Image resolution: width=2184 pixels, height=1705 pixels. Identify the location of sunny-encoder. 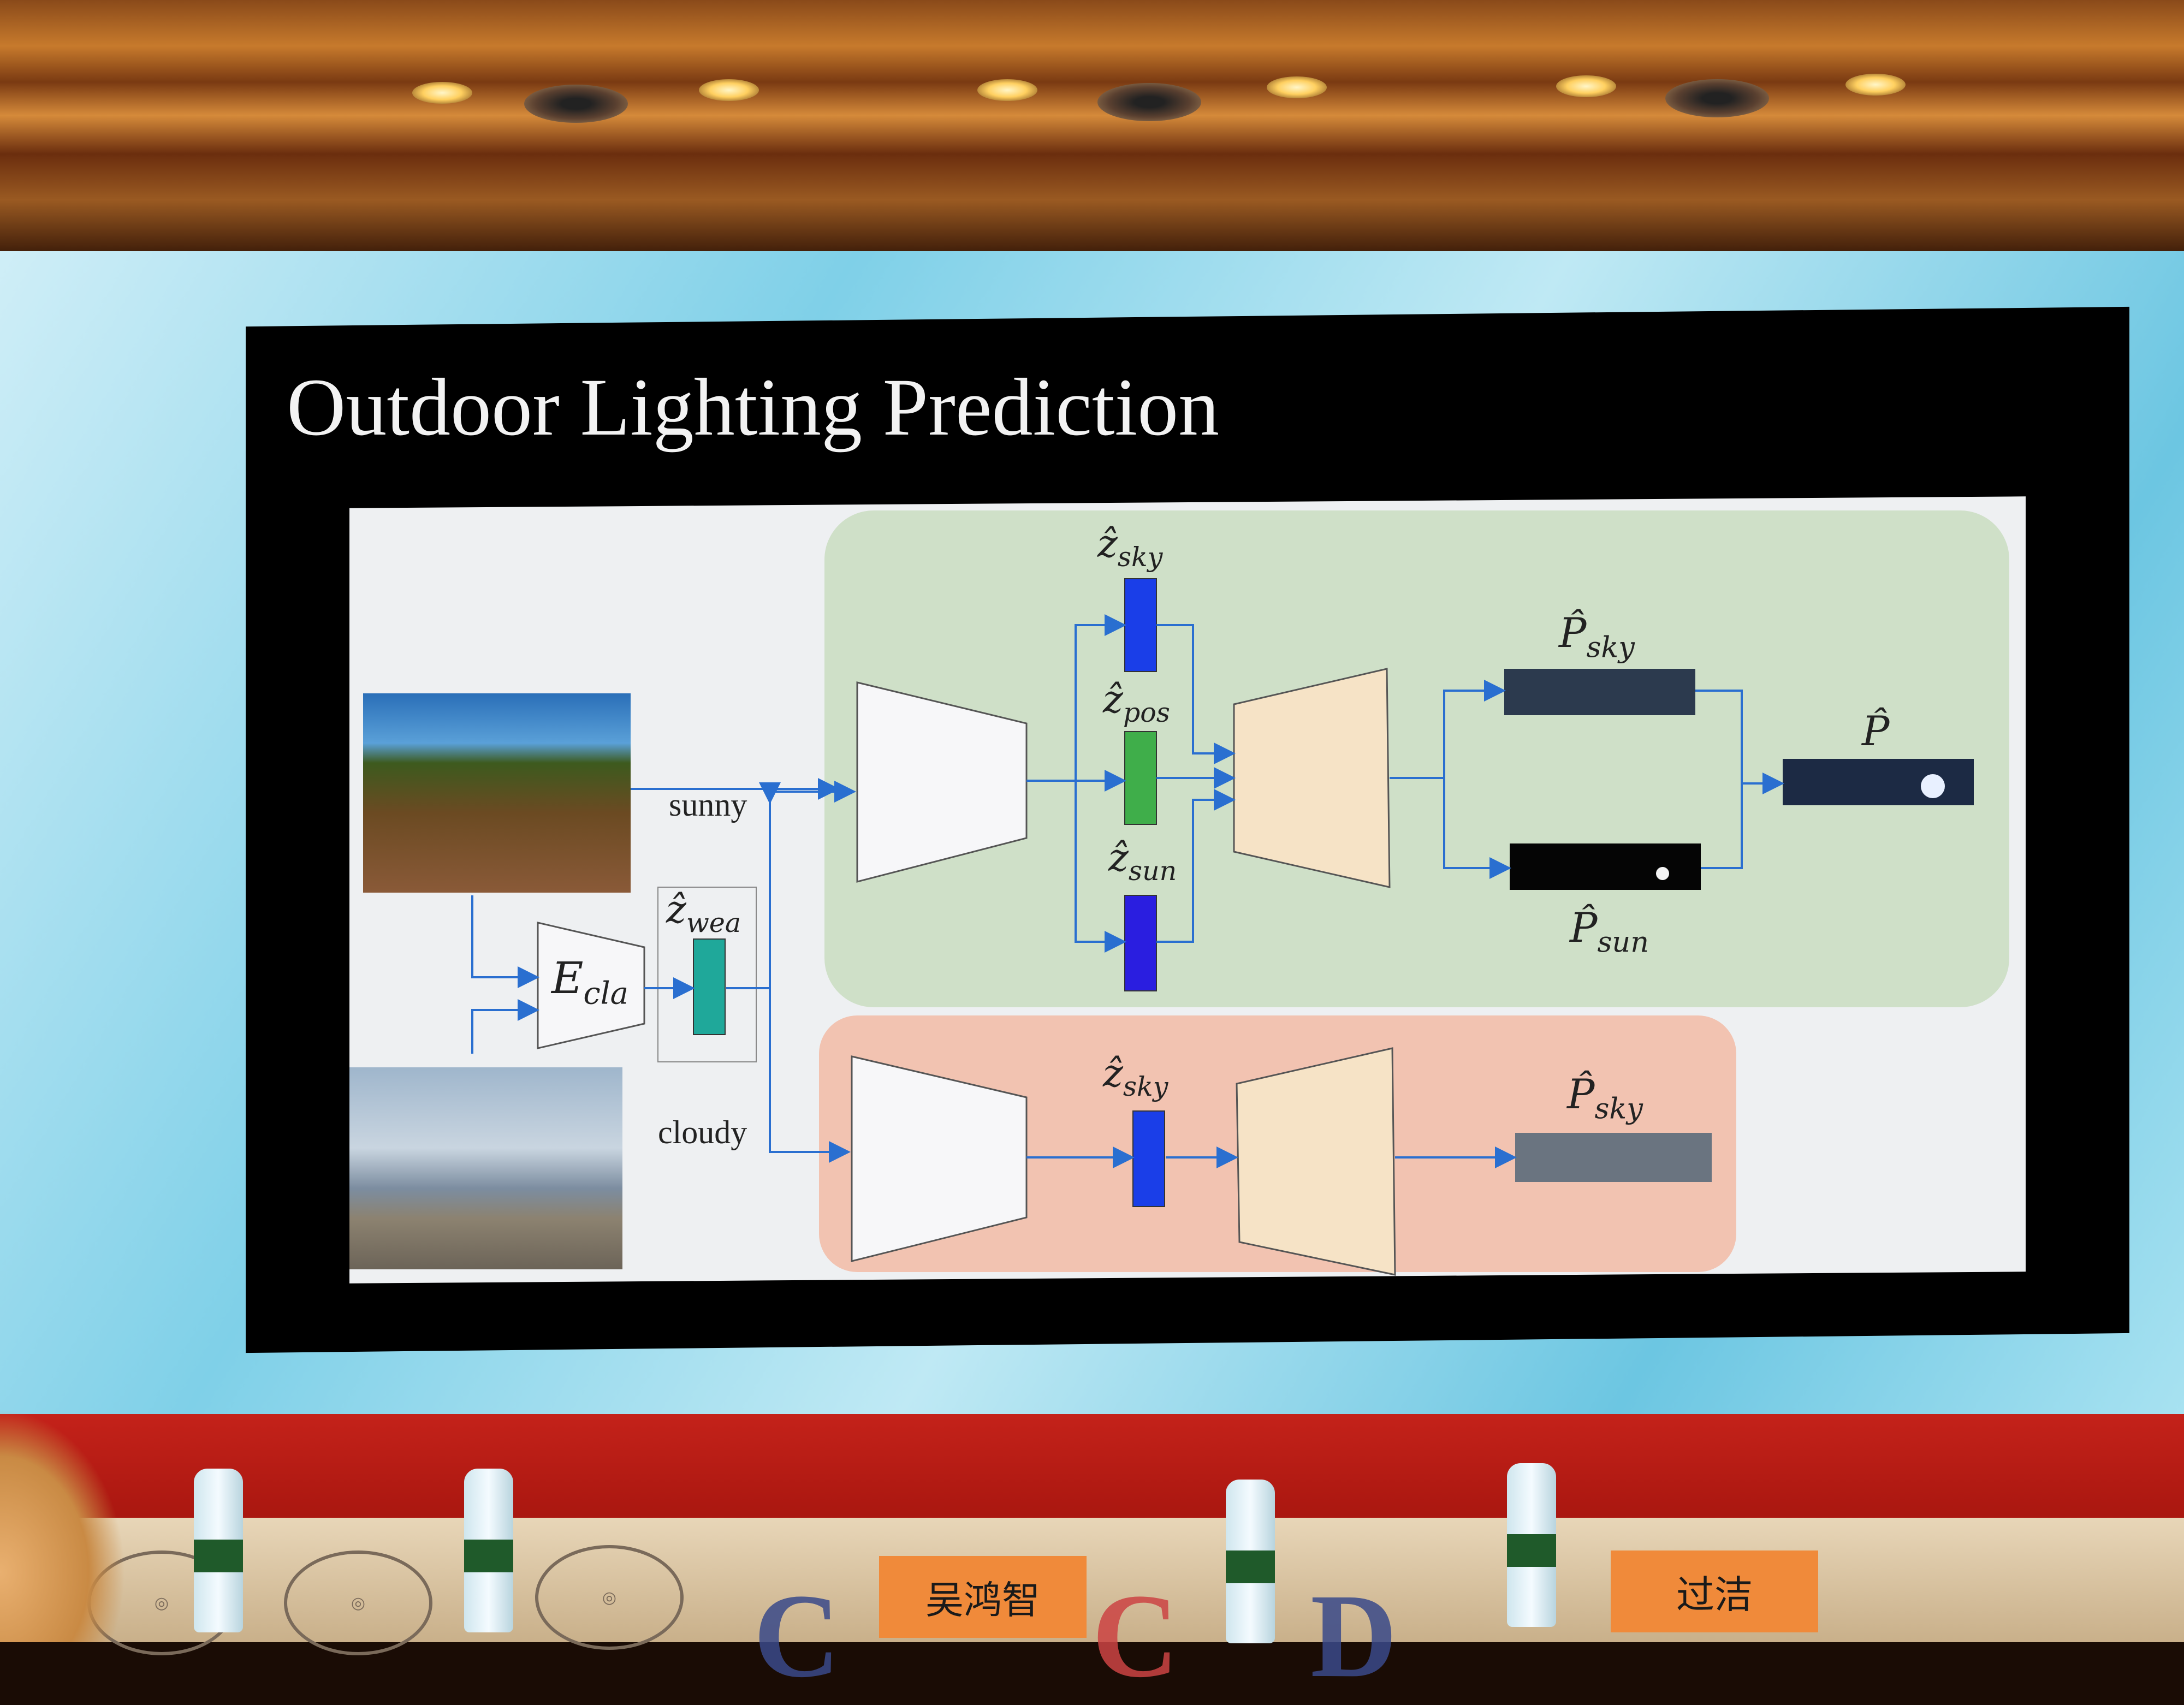
(942, 782).